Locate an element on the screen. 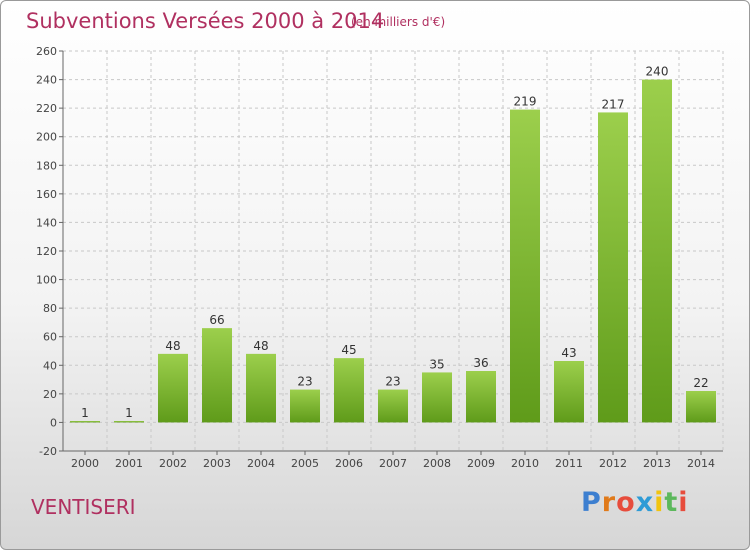  x-tick-label: 2000 is located at coordinates (85, 463).